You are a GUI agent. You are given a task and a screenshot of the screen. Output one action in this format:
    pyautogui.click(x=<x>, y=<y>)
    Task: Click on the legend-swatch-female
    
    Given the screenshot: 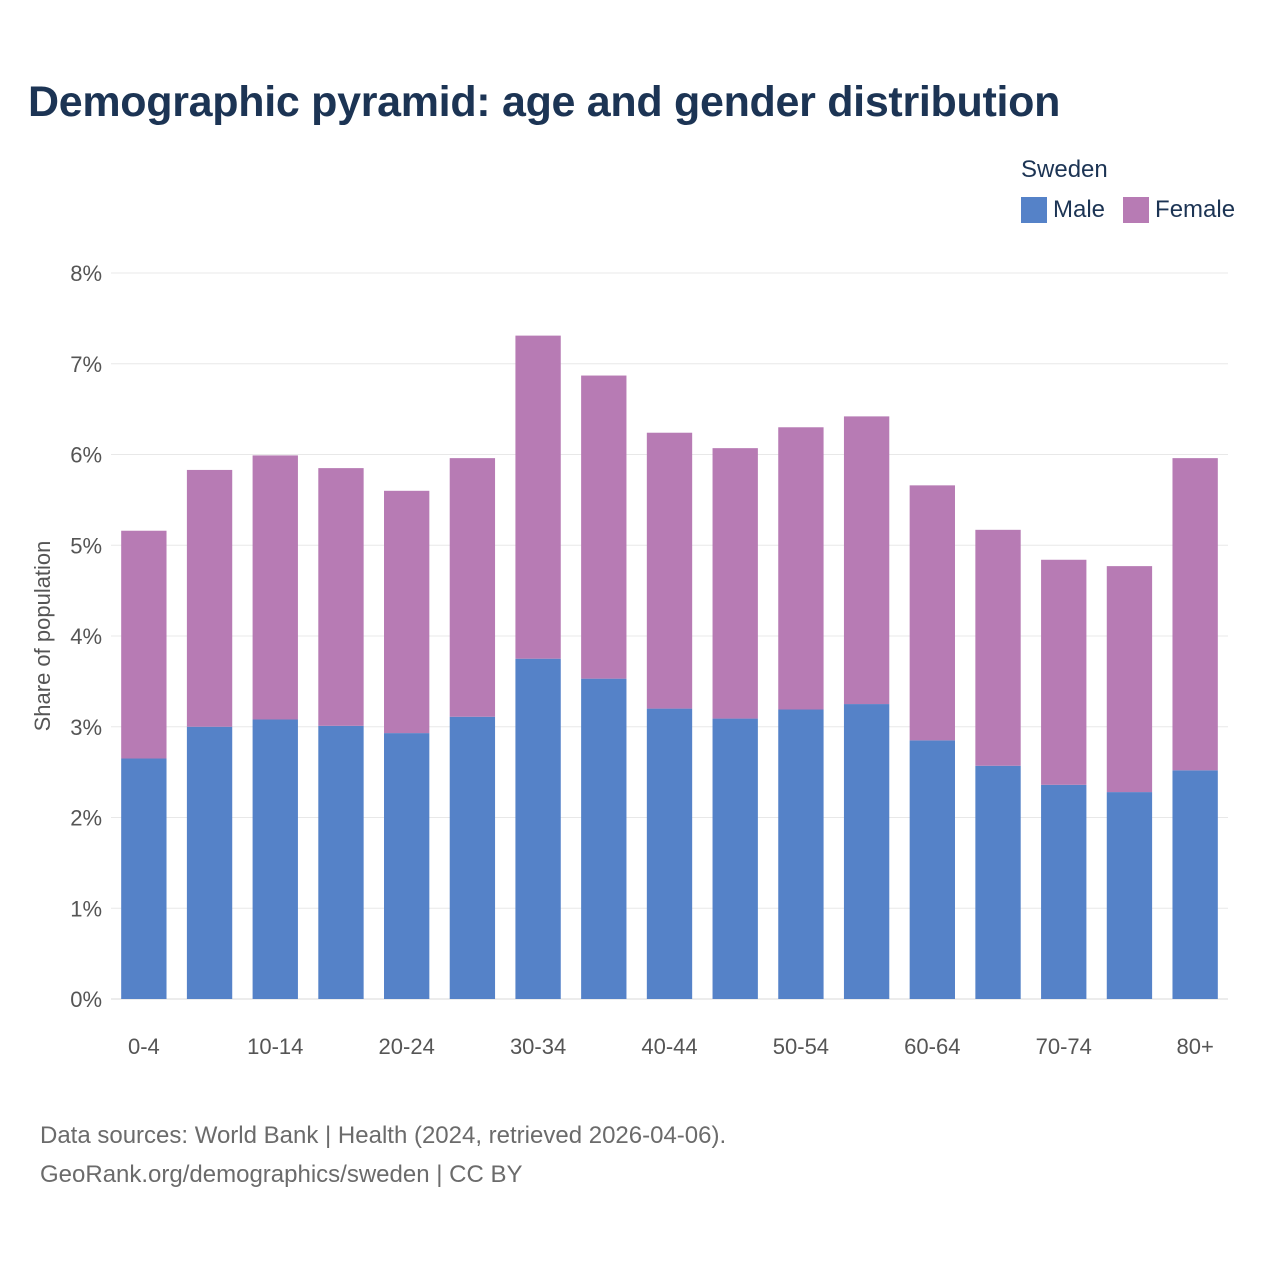 What is the action you would take?
    pyautogui.click(x=1136, y=210)
    